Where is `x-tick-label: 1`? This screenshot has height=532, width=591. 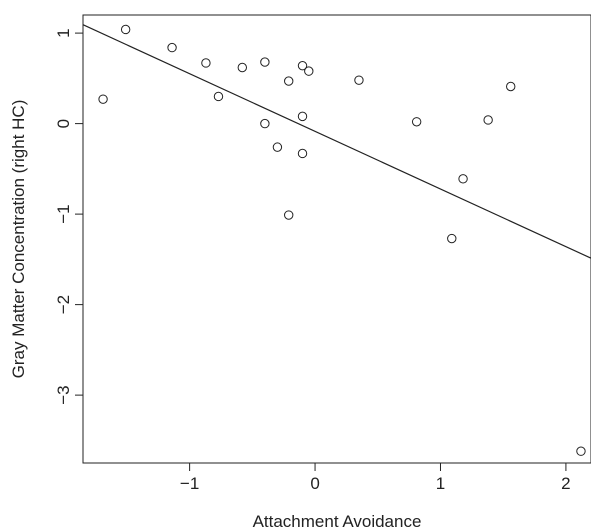
x-tick-label: 1 is located at coordinates (440, 483).